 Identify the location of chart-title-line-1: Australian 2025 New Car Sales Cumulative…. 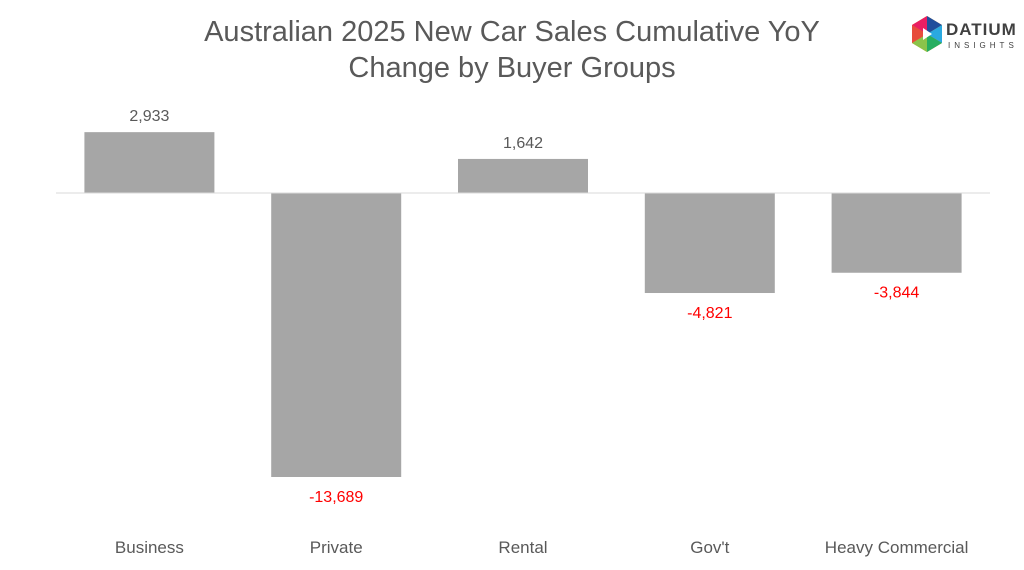
(512, 32).